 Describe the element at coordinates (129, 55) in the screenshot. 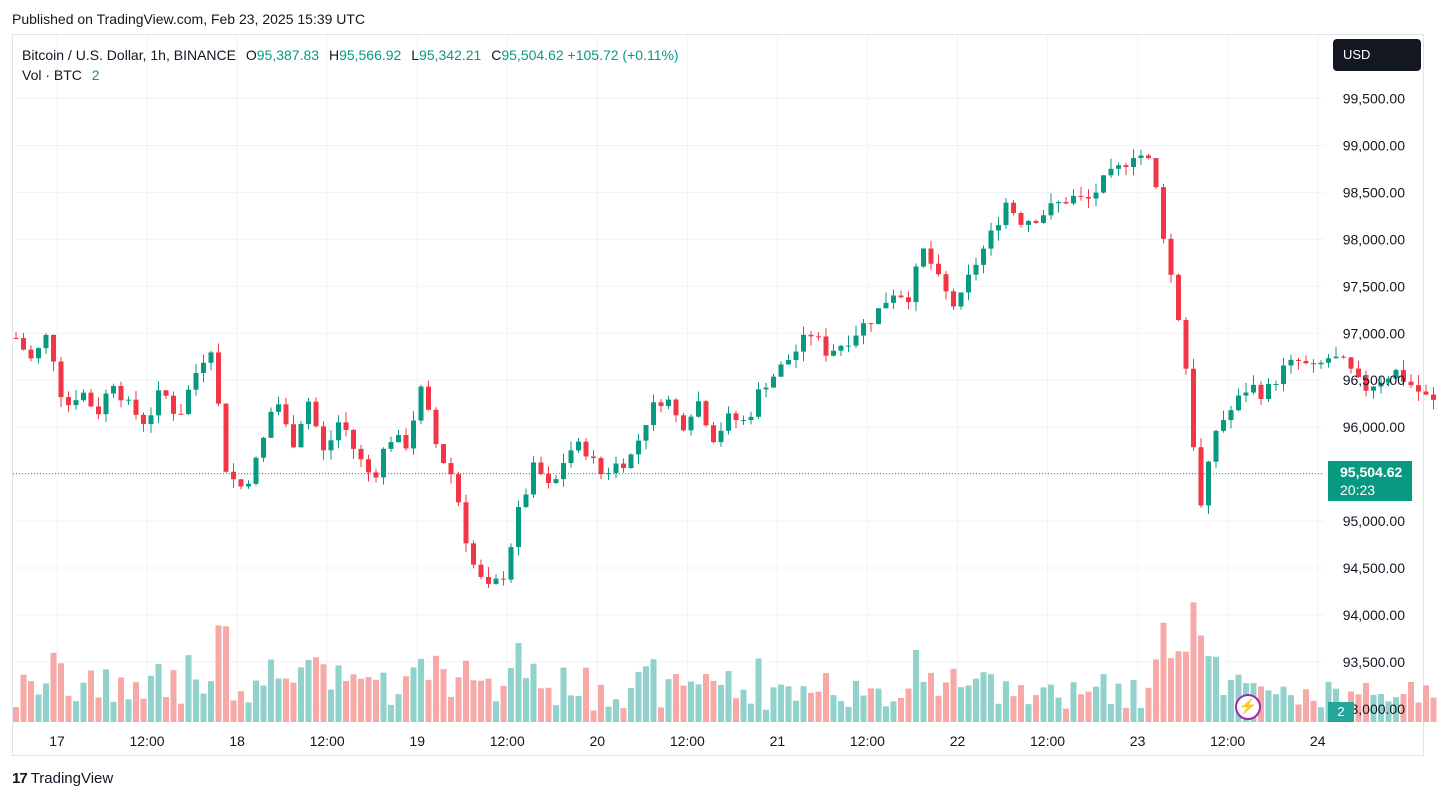

I see `symbol-label: Bitcoin / U.S. Dollar, 1h, BINANCE` at that location.